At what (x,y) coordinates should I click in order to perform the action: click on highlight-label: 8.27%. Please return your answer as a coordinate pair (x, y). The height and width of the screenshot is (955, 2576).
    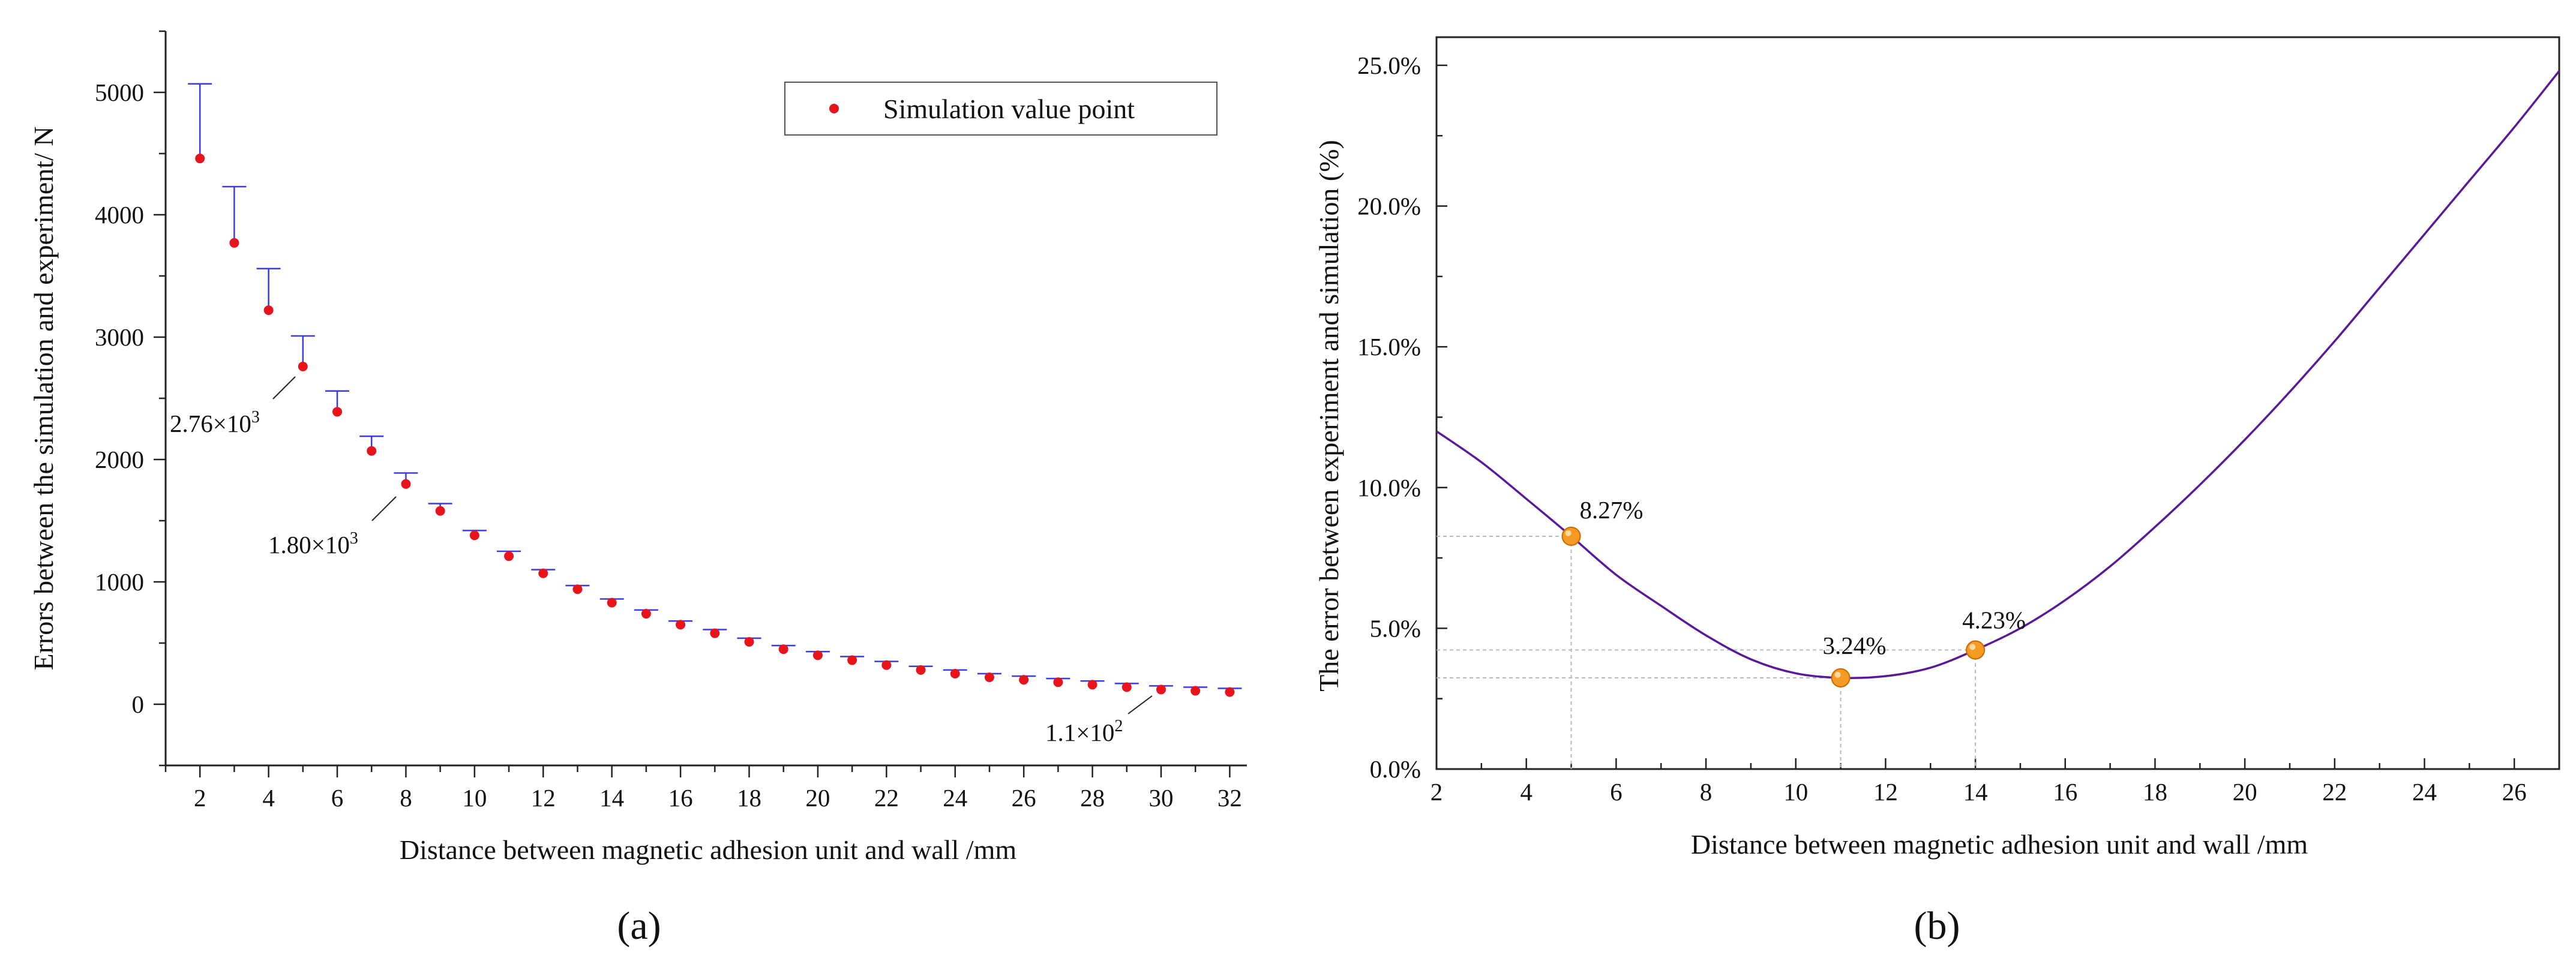
    Looking at the image, I should click on (1612, 510).